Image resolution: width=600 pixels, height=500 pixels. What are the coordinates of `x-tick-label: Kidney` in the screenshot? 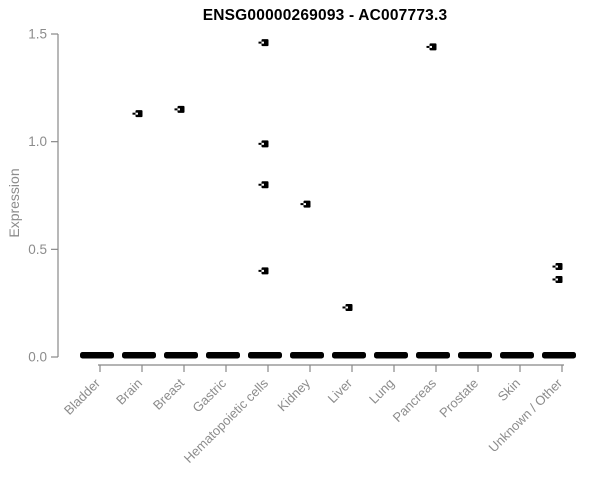 It's located at (293, 394).